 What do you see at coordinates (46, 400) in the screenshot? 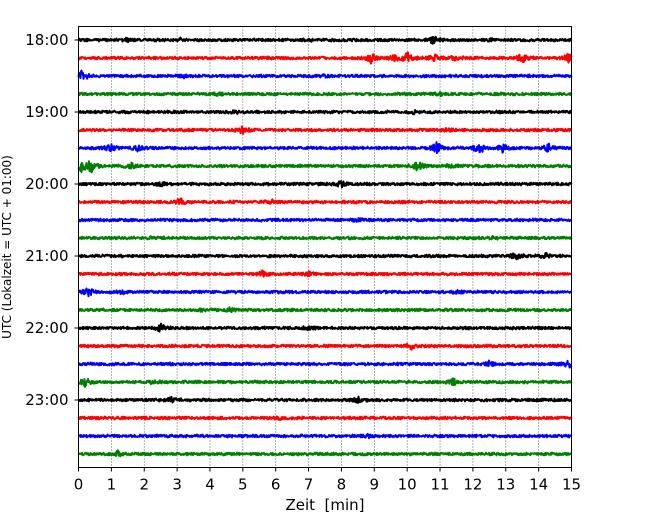
I see `y-tick-label: 23:00` at bounding box center [46, 400].